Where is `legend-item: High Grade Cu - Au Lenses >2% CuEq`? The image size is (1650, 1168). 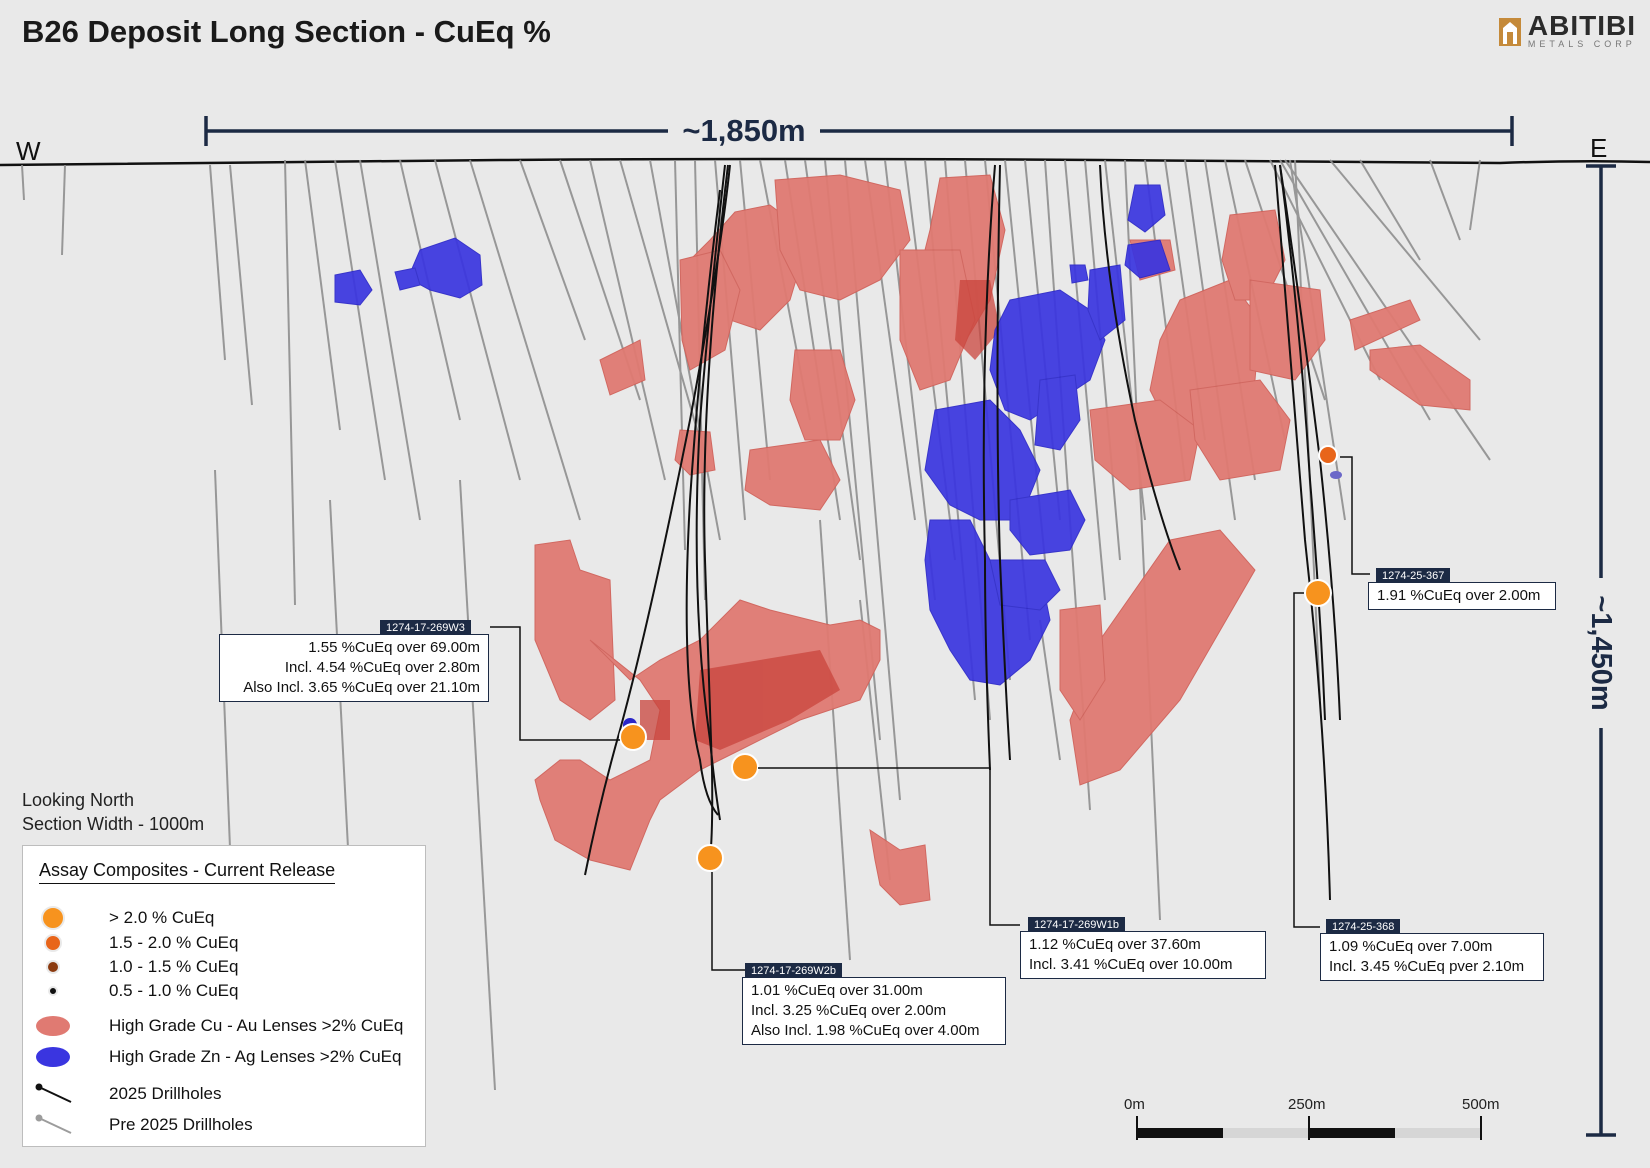
legend-item: High Grade Cu - Au Lenses >2% CuEq is located at coordinates (213, 1026).